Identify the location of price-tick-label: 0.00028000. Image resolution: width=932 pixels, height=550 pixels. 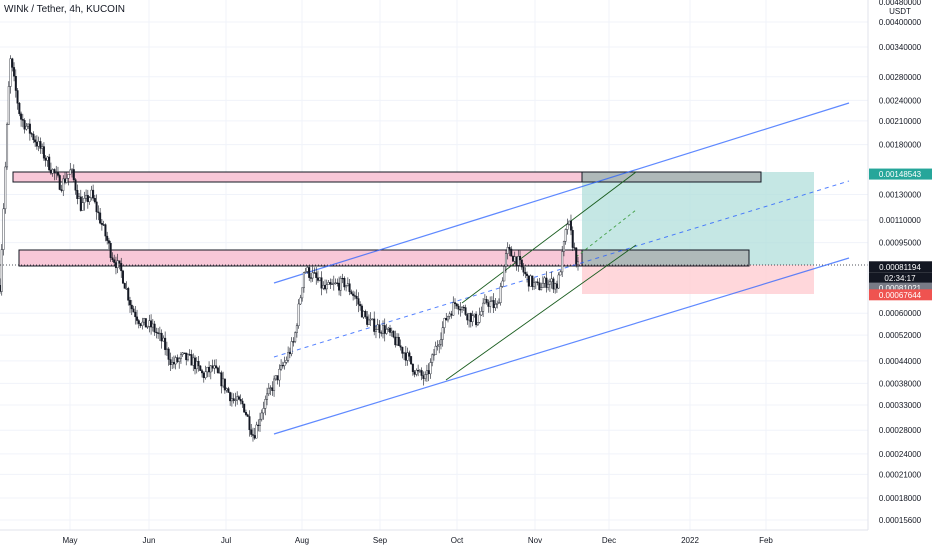
(900, 430).